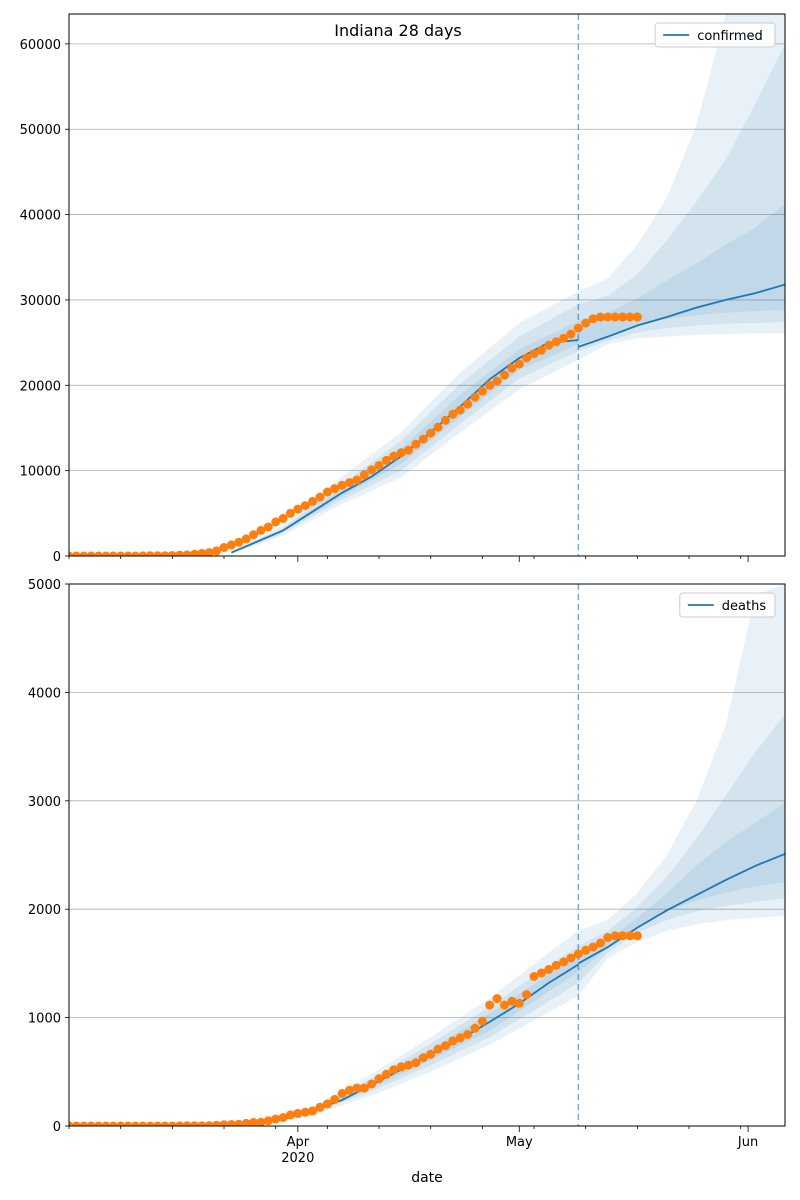 Image resolution: width=800 pixels, height=1200 pixels. I want to click on y-tick-label: 4000, so click(44, 693).